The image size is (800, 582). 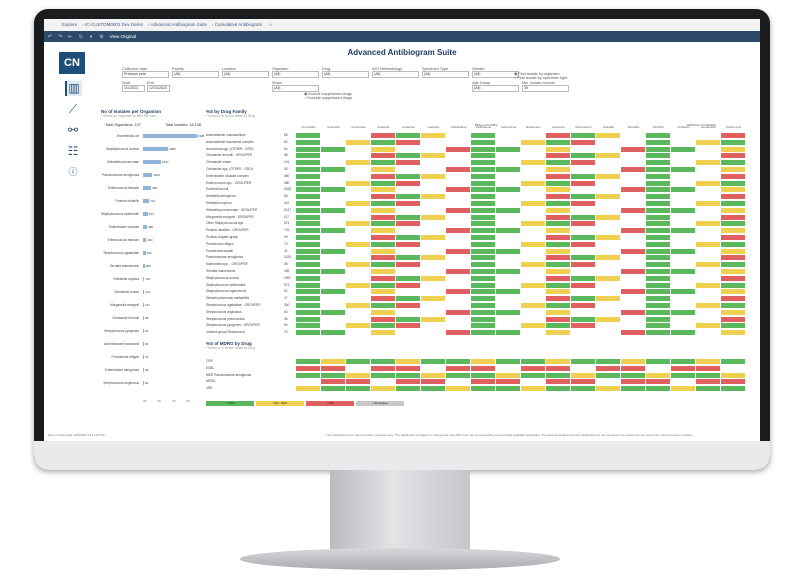 What do you see at coordinates (221, 271) in the screenshot?
I see `organism-row-label: Serratia marcescens` at bounding box center [221, 271].